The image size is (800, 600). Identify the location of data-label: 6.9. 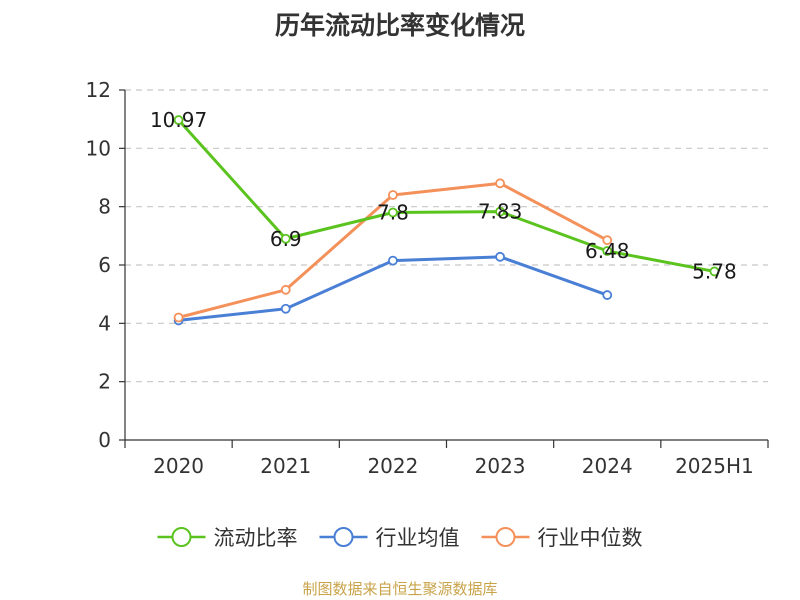
(286, 239).